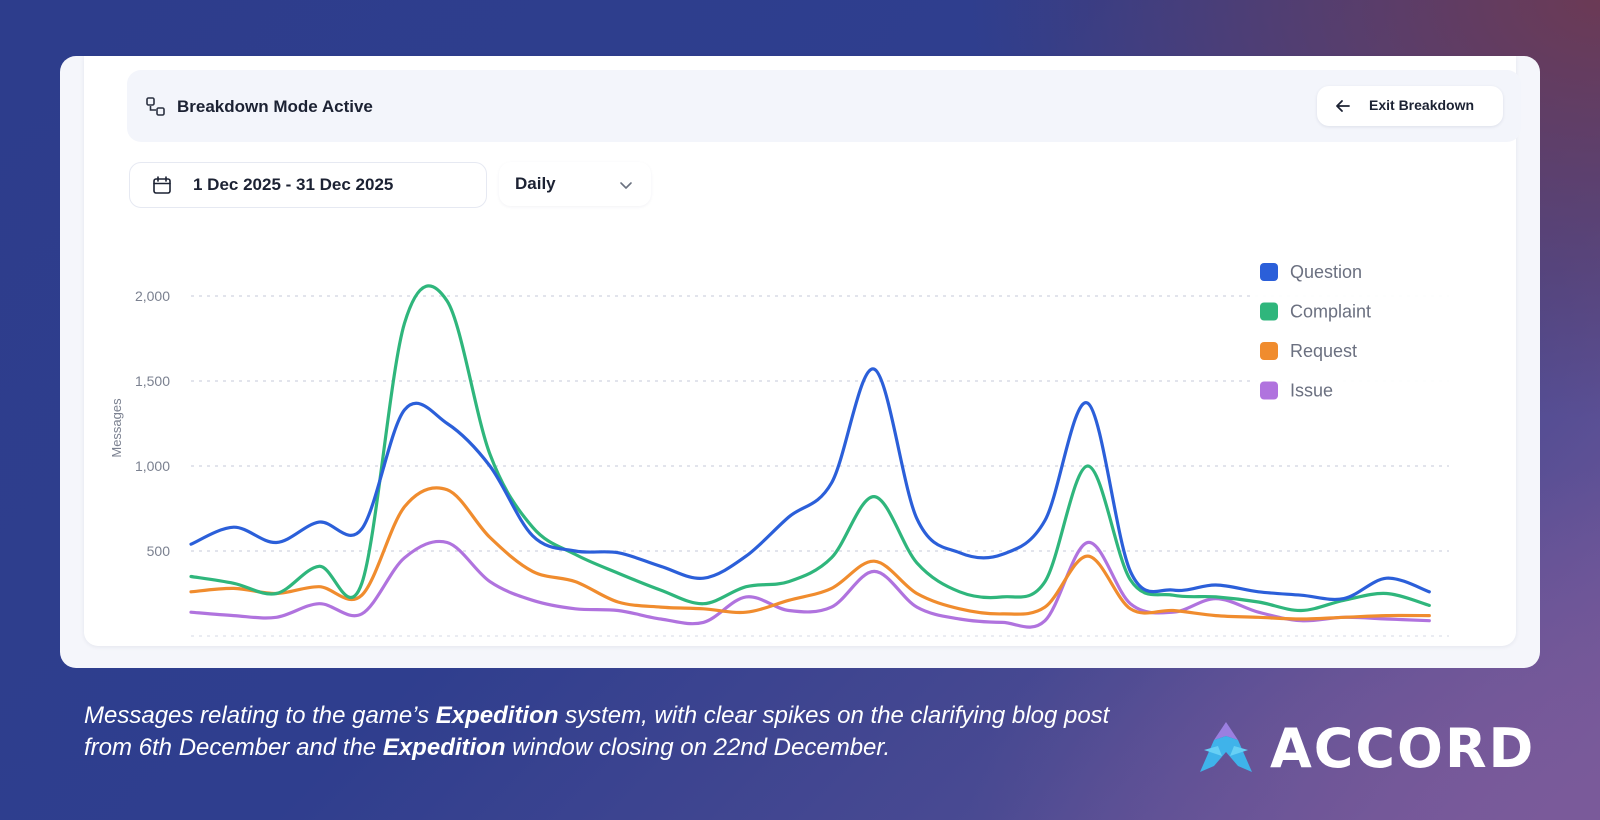  Describe the element at coordinates (703, 645) in the screenshot. I see `x-tick-label: 13 Dec` at that location.